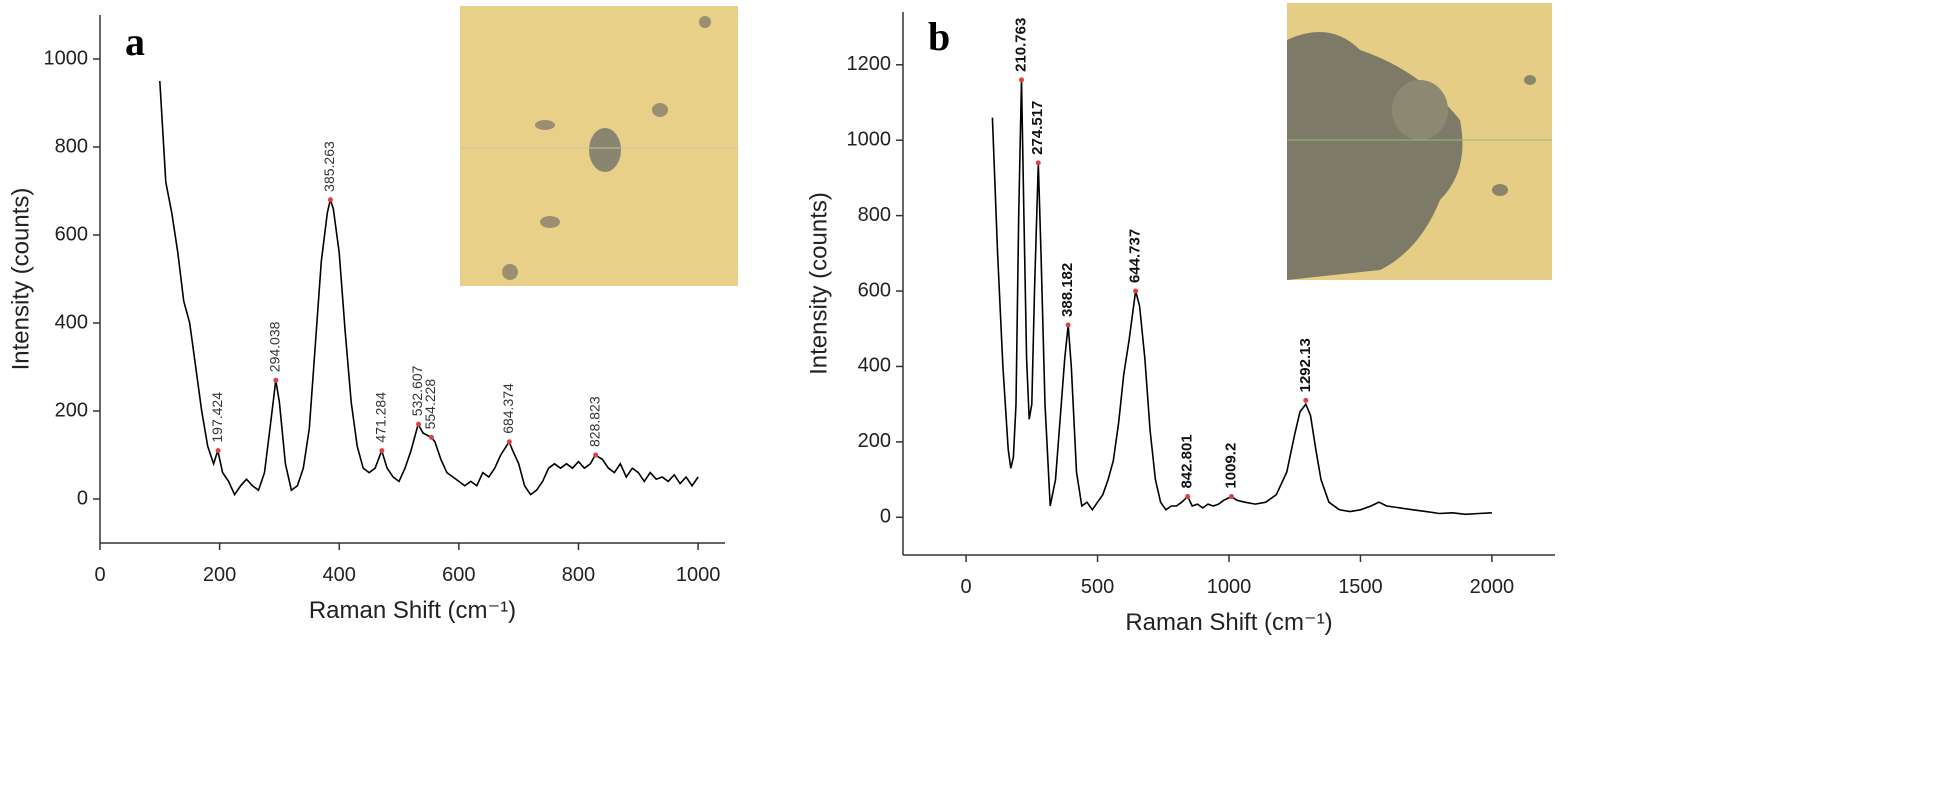  I want to click on peak-label: 842.801, so click(1187, 461).